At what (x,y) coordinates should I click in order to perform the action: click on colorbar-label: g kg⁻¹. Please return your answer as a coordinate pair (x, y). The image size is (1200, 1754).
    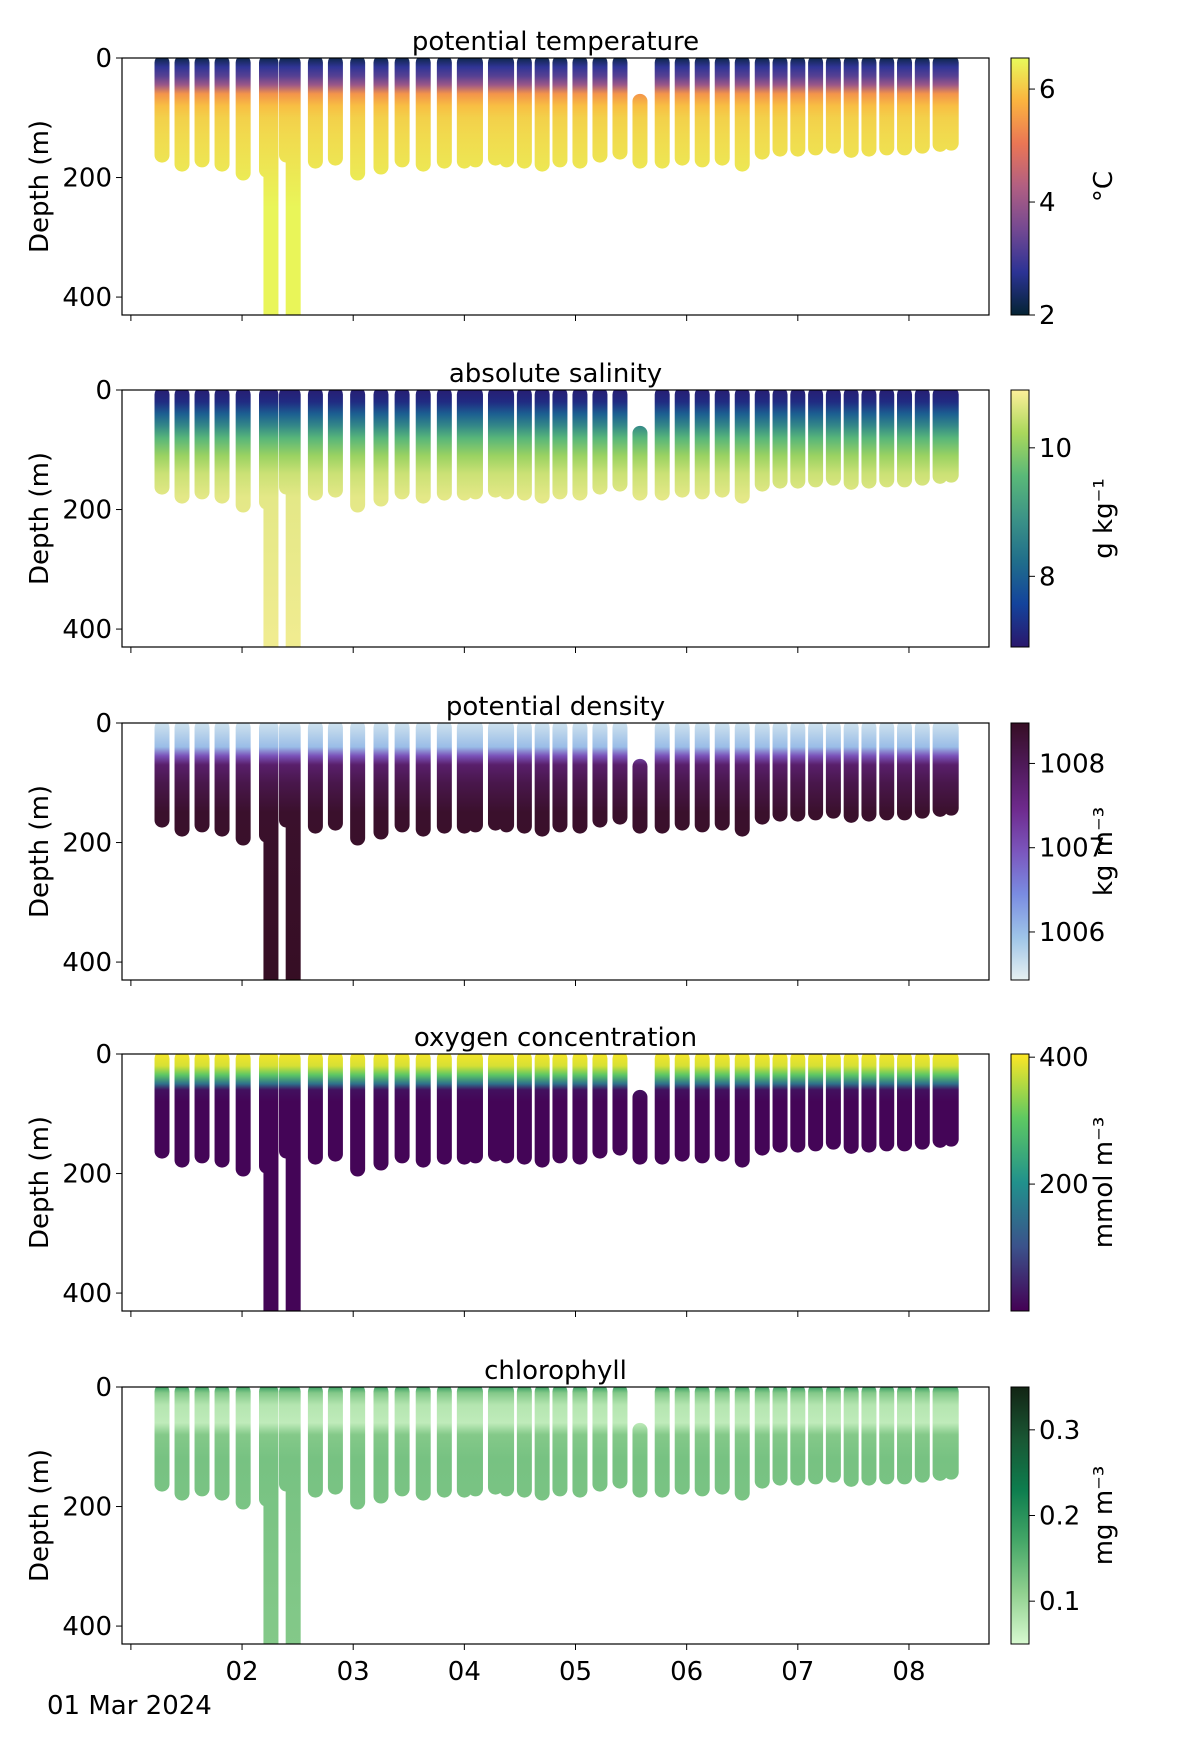
    Looking at the image, I should click on (1104, 518).